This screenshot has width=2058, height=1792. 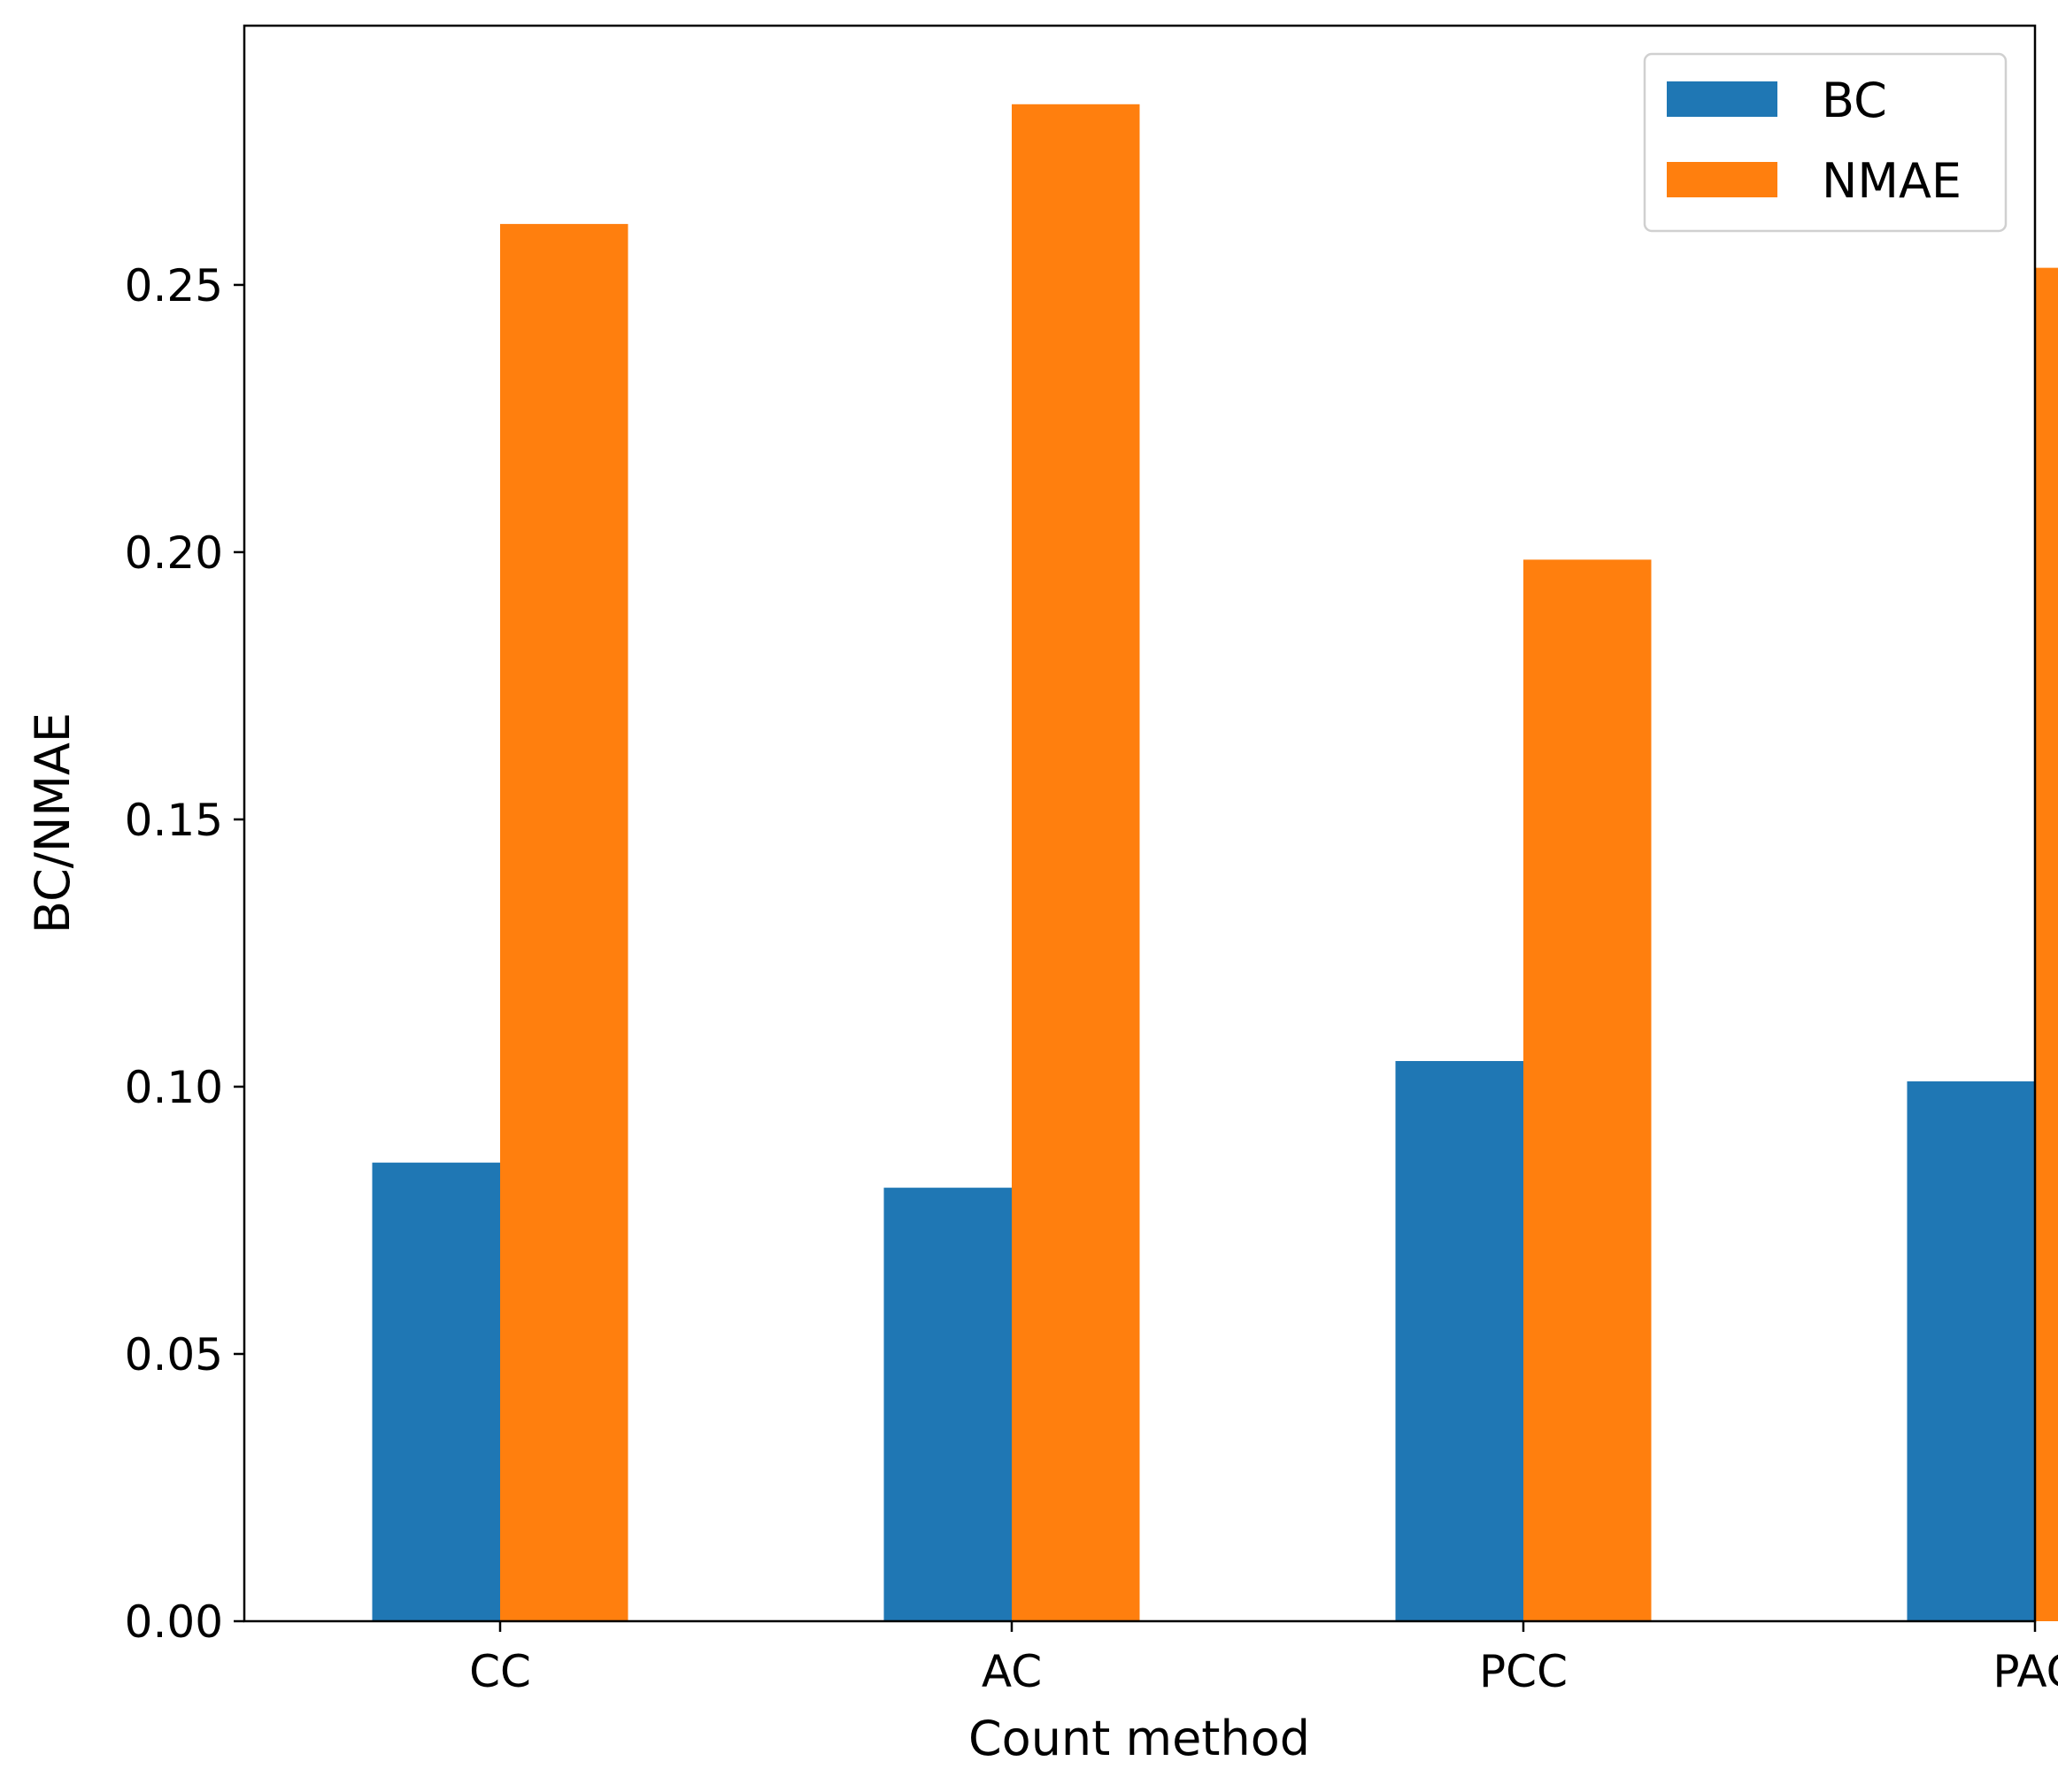 I want to click on x-tick-label-pac: PAC, so click(x=2025, y=1671).